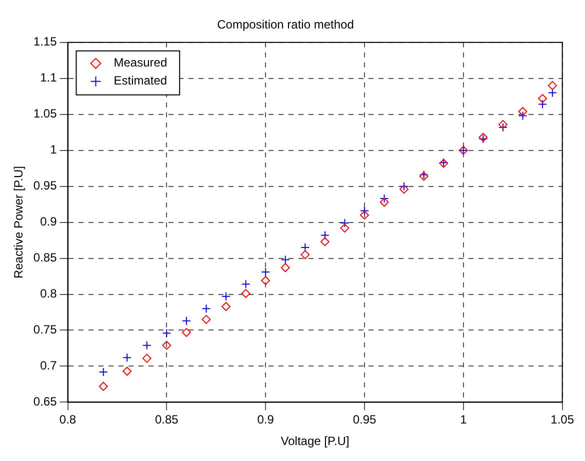 The image size is (585, 461). Describe the element at coordinates (141, 81) in the screenshot. I see `legend-label: Estimated` at that location.